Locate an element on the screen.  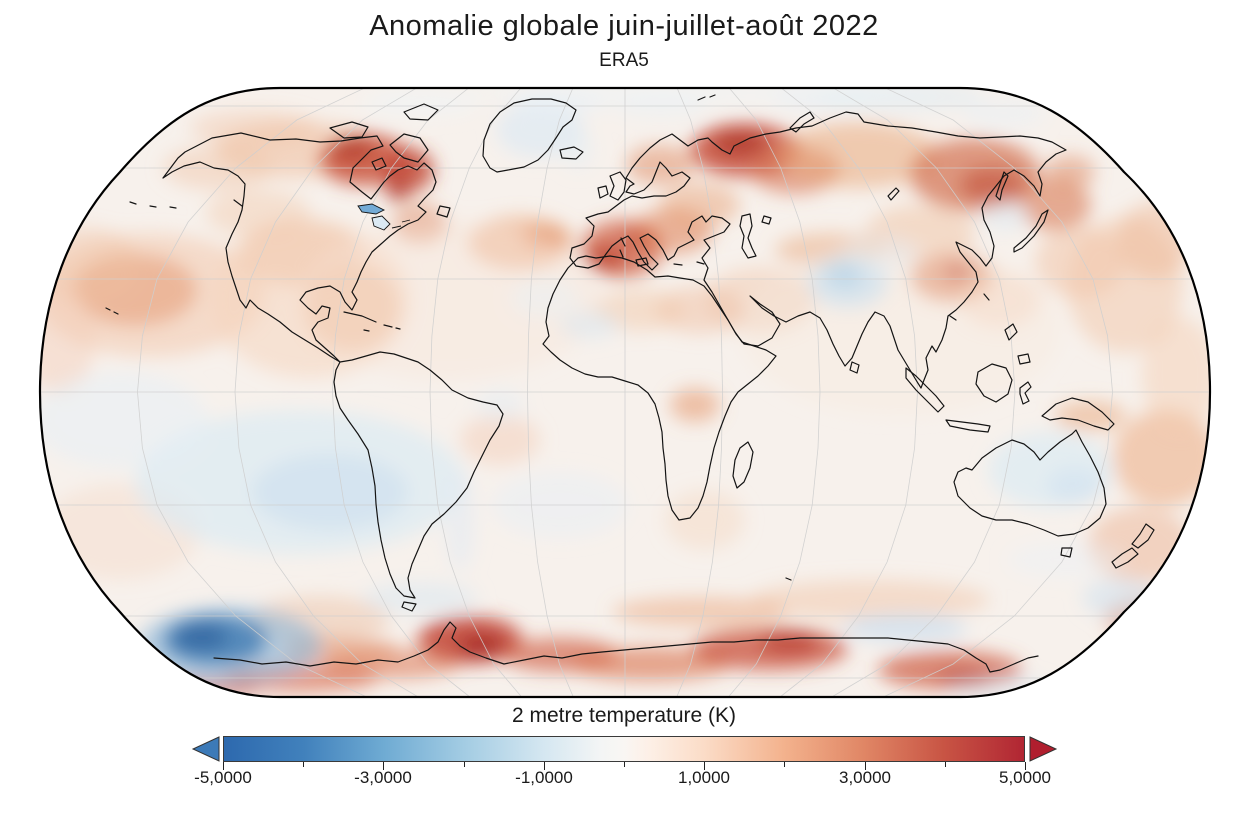
colorbar-title: 2 metre temperature (K) is located at coordinates (624, 715).